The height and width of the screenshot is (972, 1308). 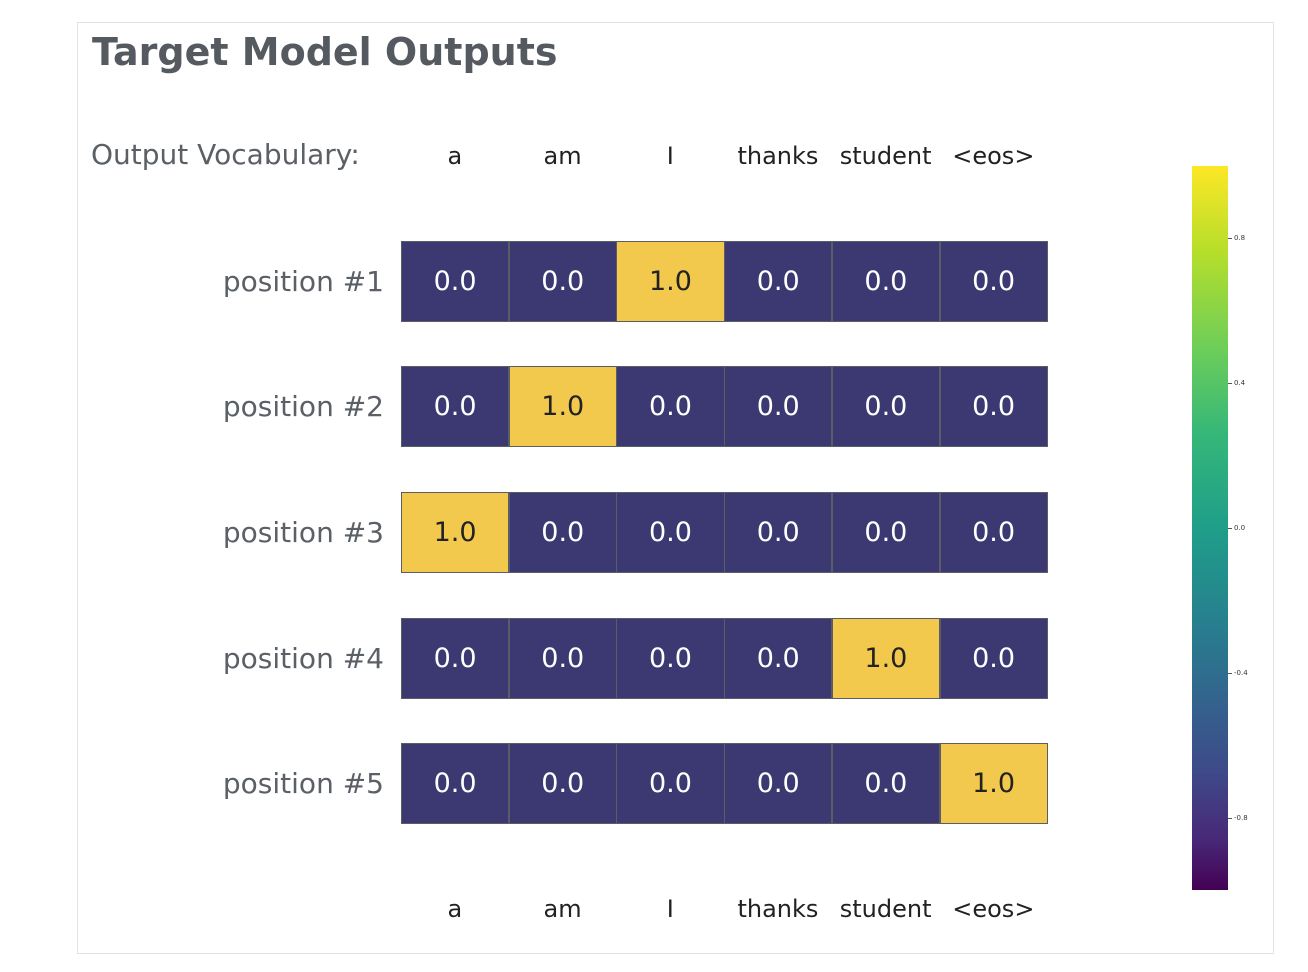 What do you see at coordinates (303, 281) in the screenshot?
I see `row-label: position #1` at bounding box center [303, 281].